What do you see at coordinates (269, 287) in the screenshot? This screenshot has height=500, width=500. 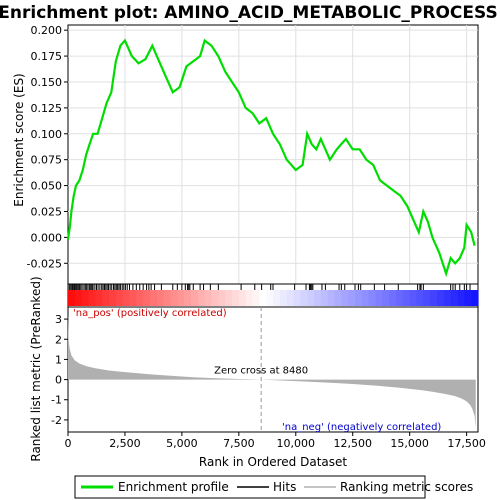 I see `hit-marks` at bounding box center [269, 287].